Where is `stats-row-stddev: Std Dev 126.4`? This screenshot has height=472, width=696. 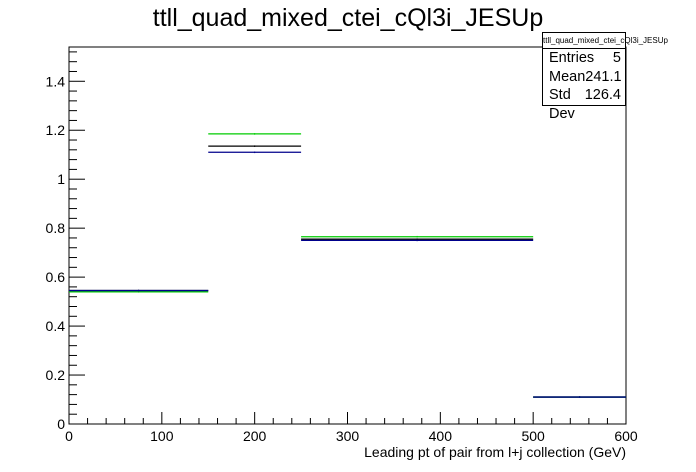
stats-row-stddev: Std Dev 126.4 is located at coordinates (584, 104).